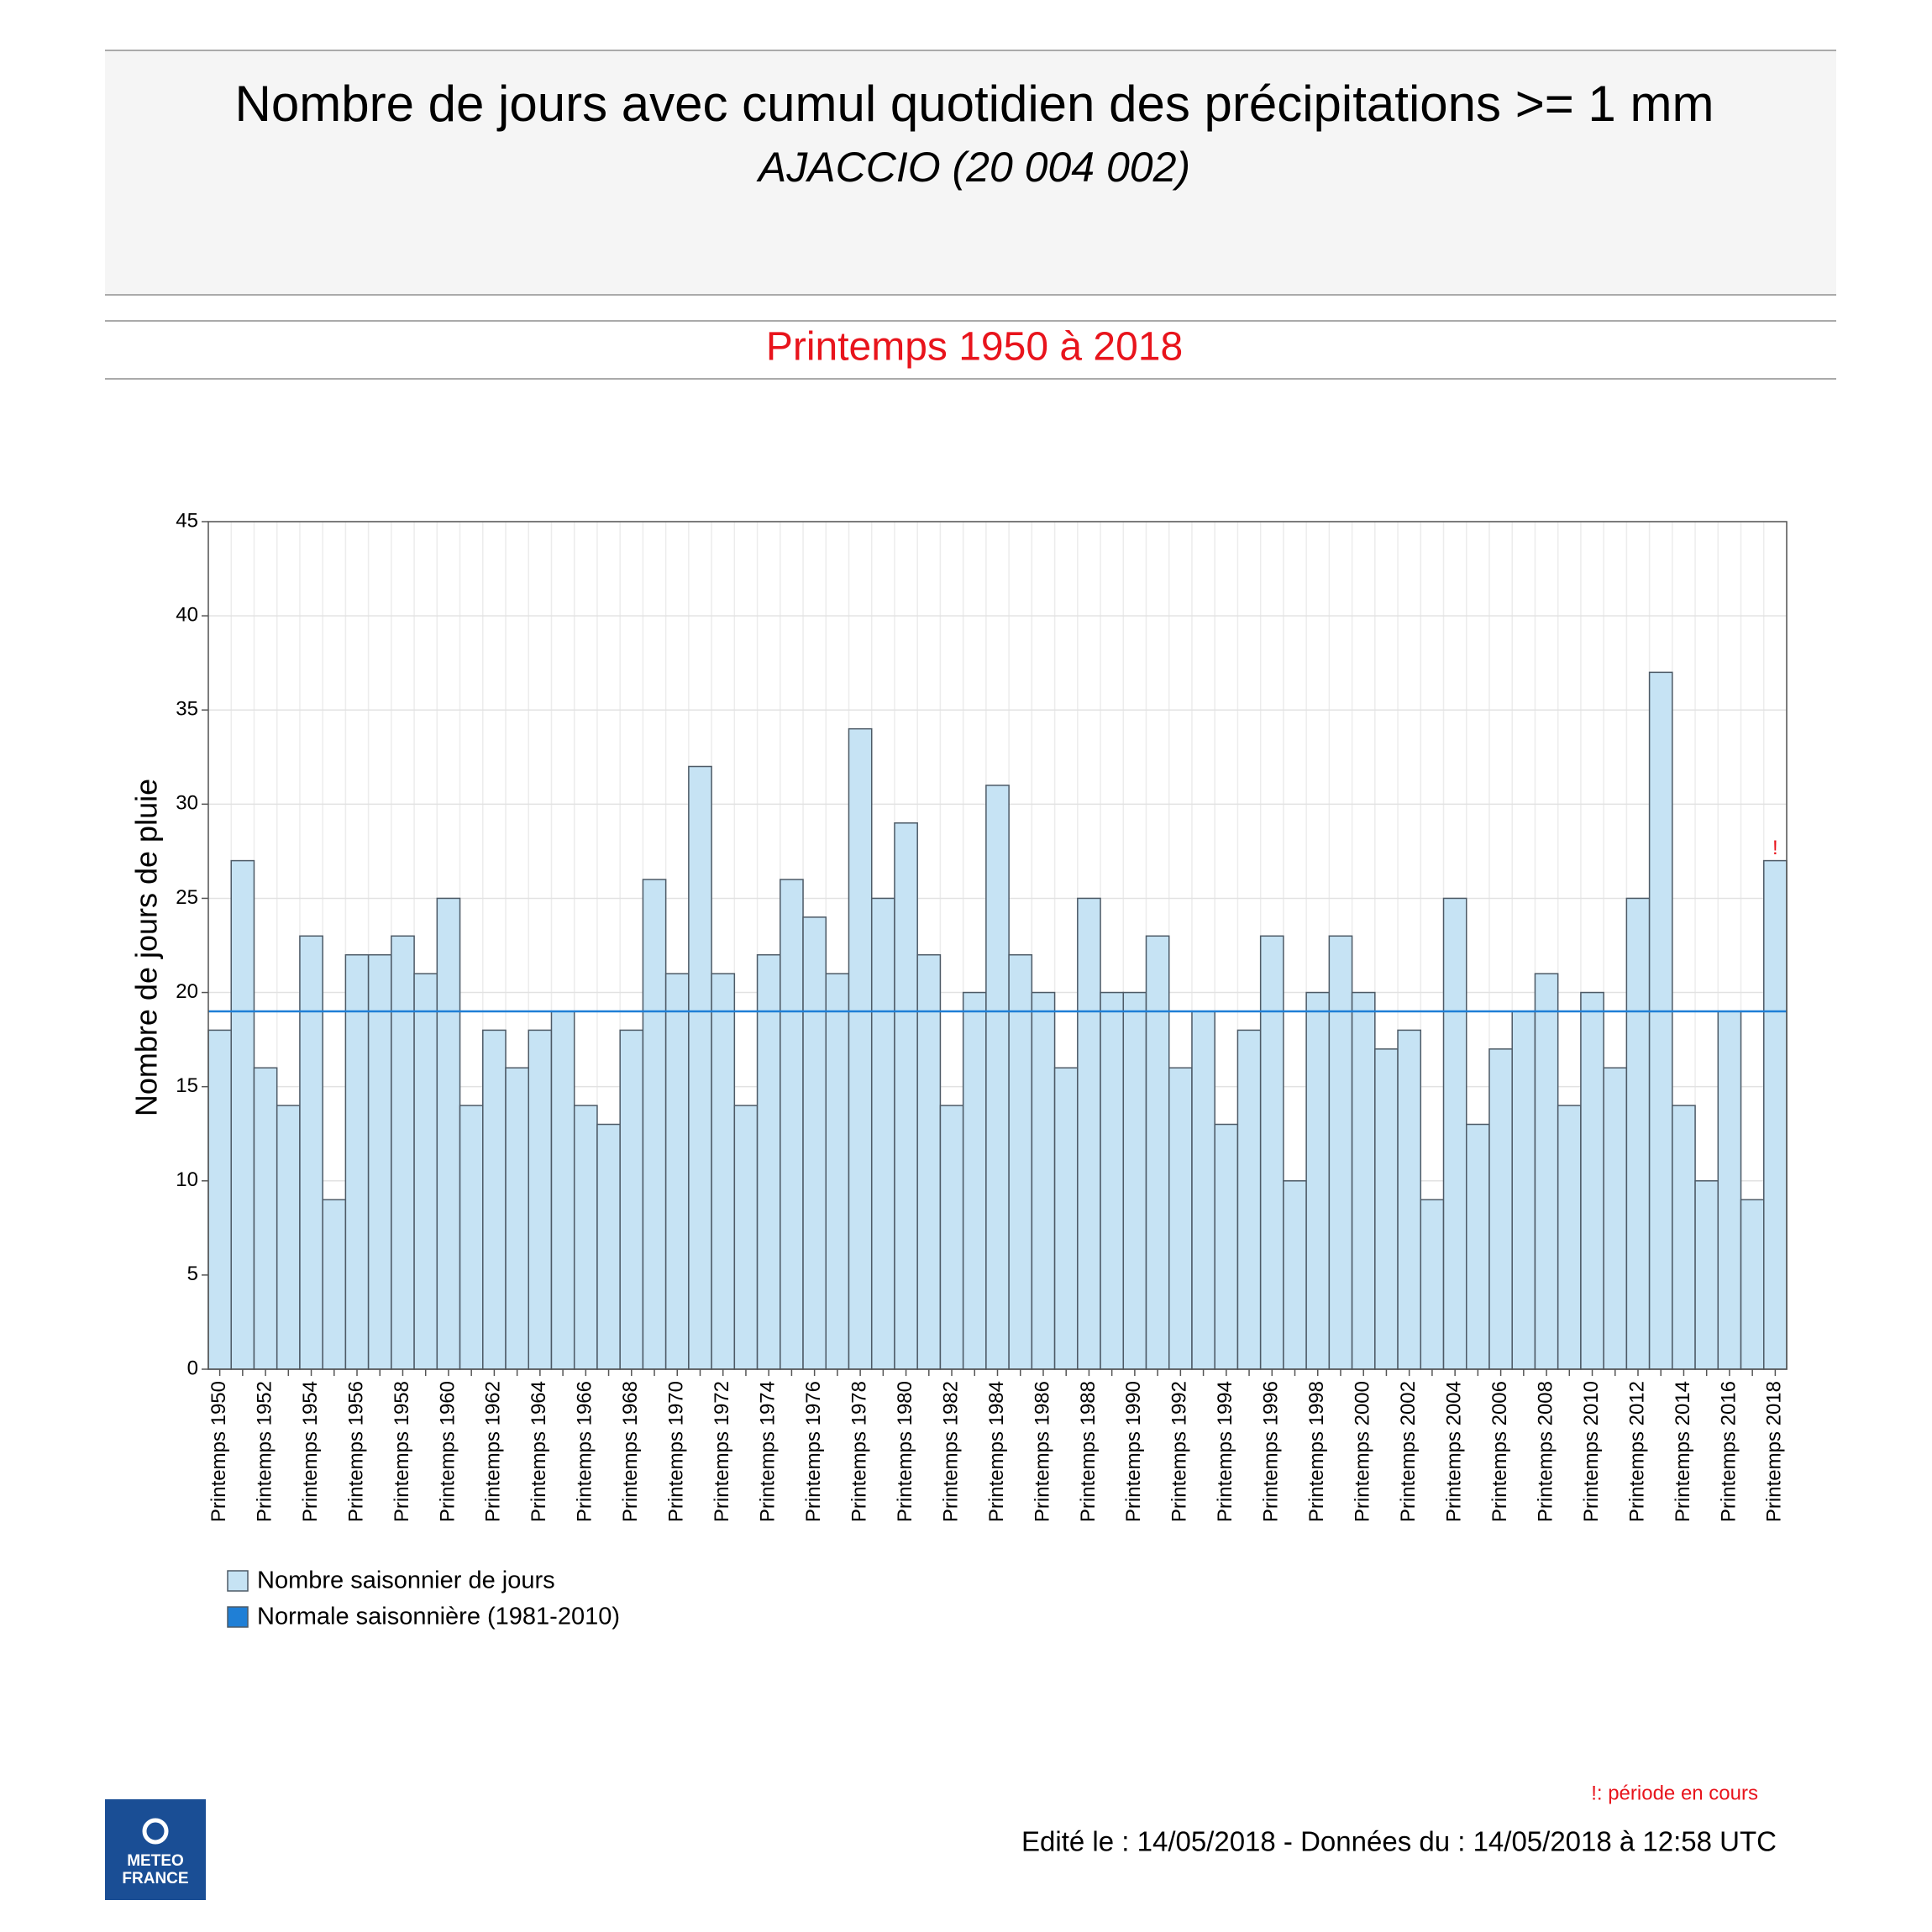 The height and width of the screenshot is (1932, 1932). What do you see at coordinates (187, 803) in the screenshot?
I see `y-tick-label: 30` at bounding box center [187, 803].